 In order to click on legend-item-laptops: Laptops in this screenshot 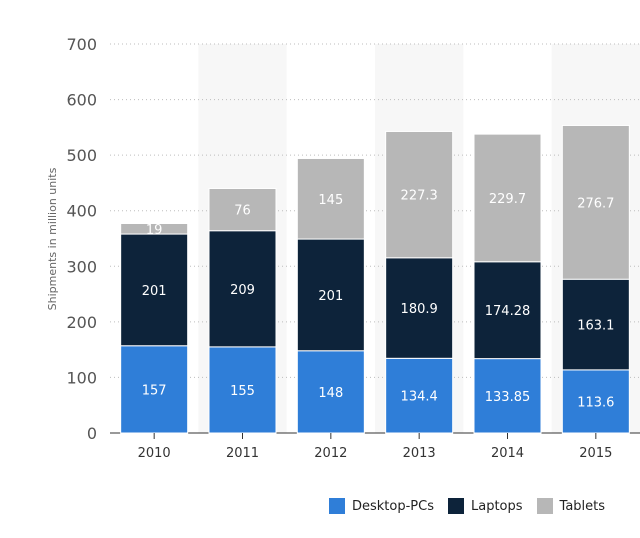, I will do `click(485, 506)`.